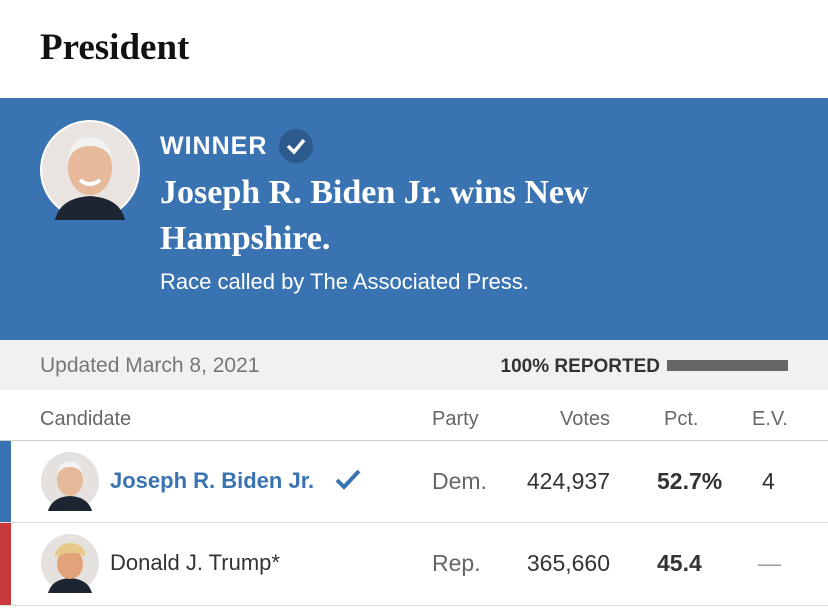 The image size is (828, 611). I want to click on column-header: Party, so click(455, 419).